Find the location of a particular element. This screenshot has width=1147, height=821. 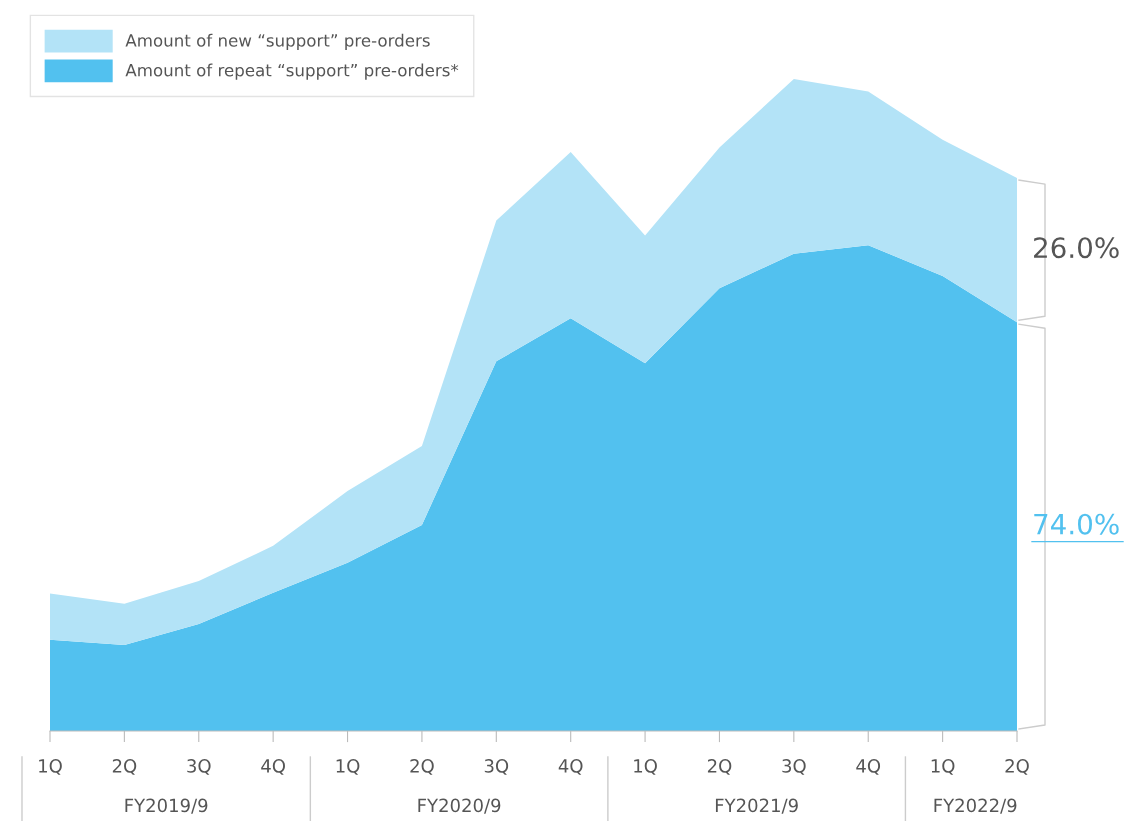

legend-label: Amount of repeat “support” pre-orders* is located at coordinates (292, 71).